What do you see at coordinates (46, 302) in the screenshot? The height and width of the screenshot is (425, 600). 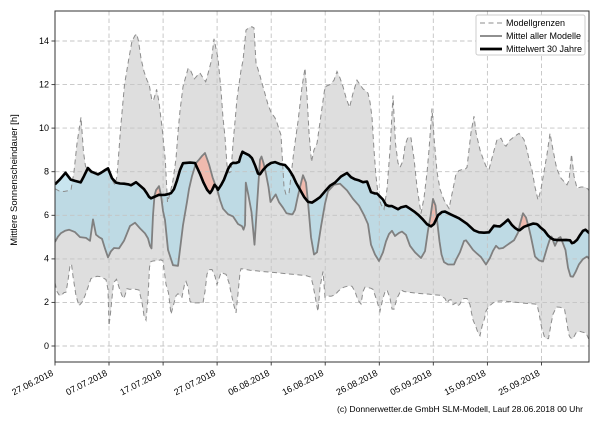 I see `svg-text: 2` at bounding box center [46, 302].